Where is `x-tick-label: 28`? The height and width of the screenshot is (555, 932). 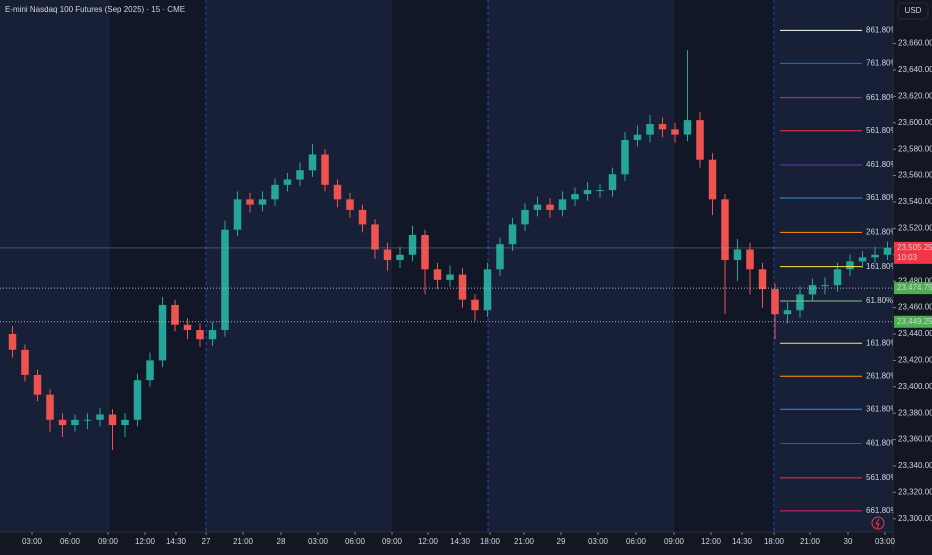
x-tick-label: 28 is located at coordinates (281, 541).